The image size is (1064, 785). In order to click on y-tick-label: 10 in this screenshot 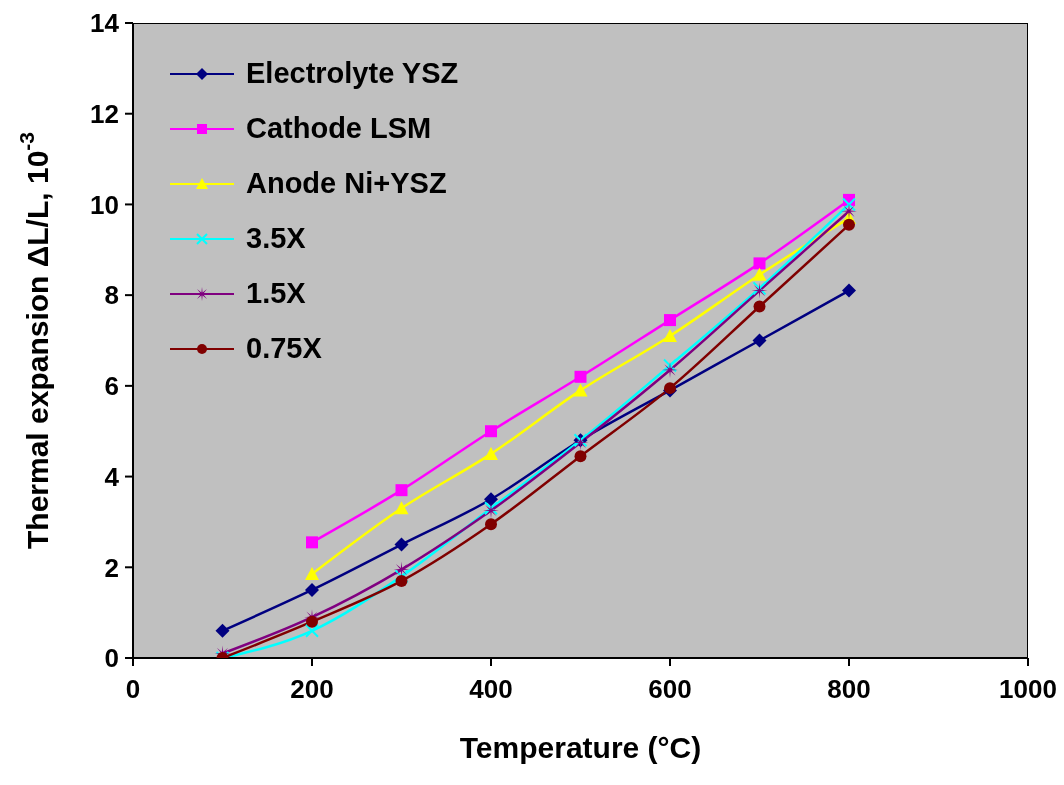, I will do `click(104, 204)`.